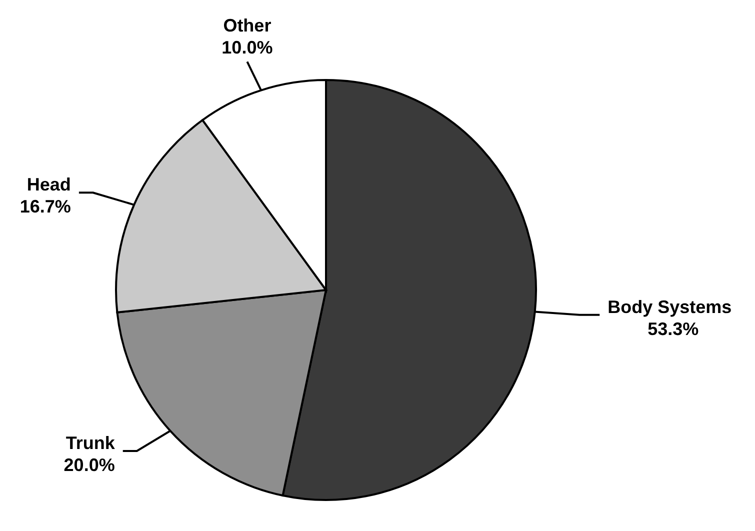  I want to click on data-label: 53.3%, so click(673, 328).